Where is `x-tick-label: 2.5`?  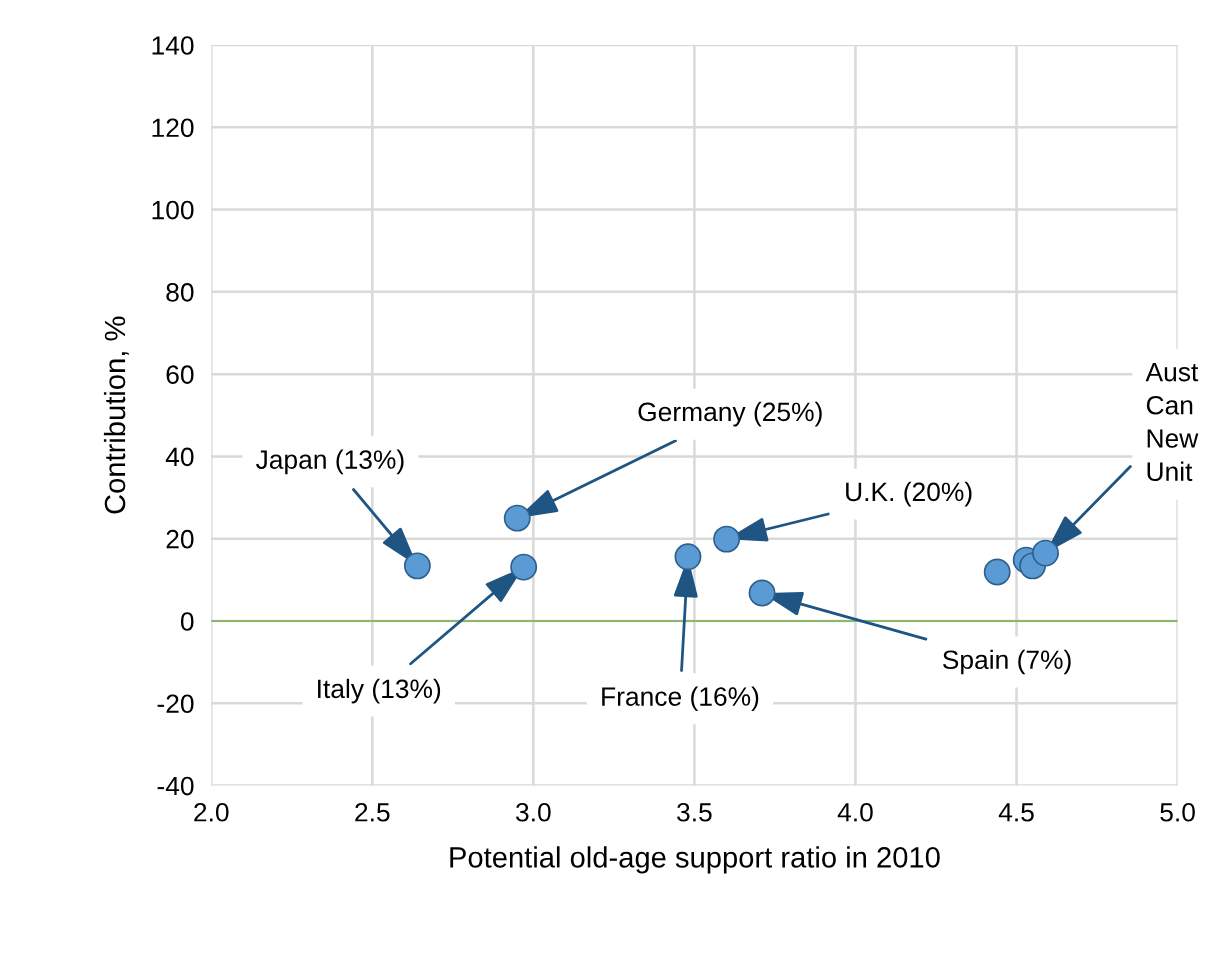
x-tick-label: 2.5 is located at coordinates (372, 812).